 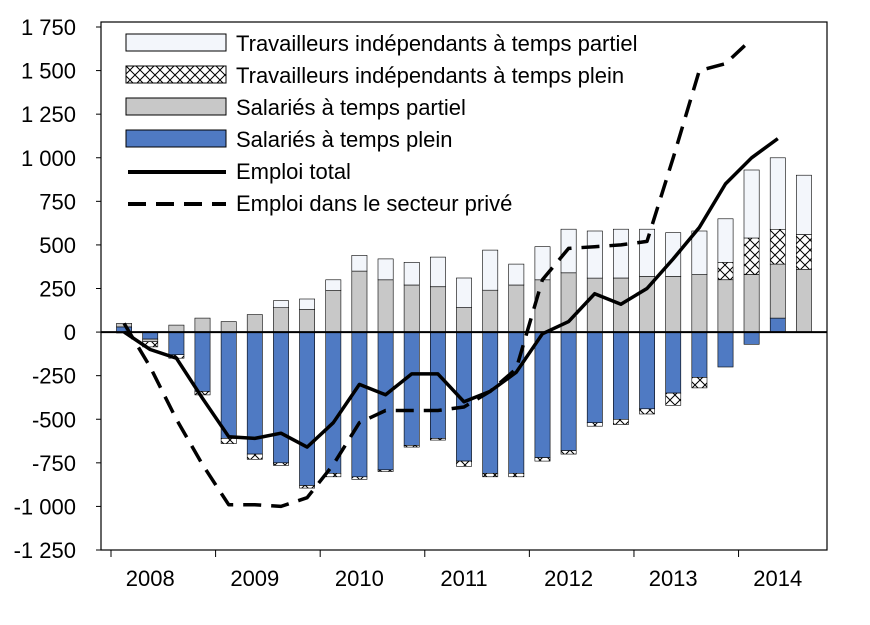 I want to click on bar-ft_emp-q20, so click(x=647, y=370).